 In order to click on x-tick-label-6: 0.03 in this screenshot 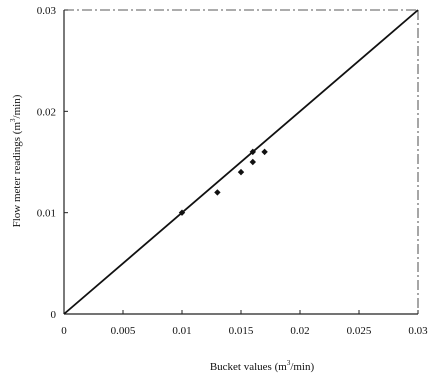, I will do `click(418, 331)`.